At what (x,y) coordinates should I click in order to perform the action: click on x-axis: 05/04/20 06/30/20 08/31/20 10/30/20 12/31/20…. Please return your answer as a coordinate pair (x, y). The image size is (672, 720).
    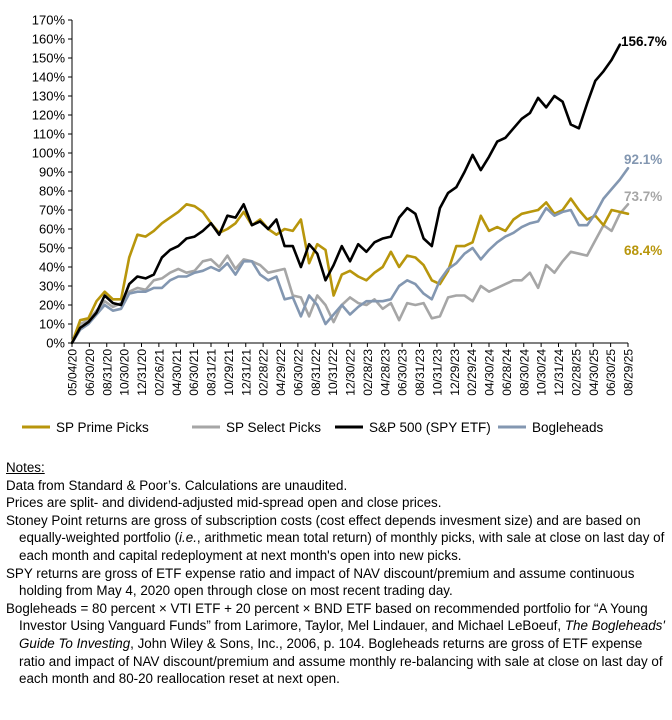
    Looking at the image, I should click on (351, 369).